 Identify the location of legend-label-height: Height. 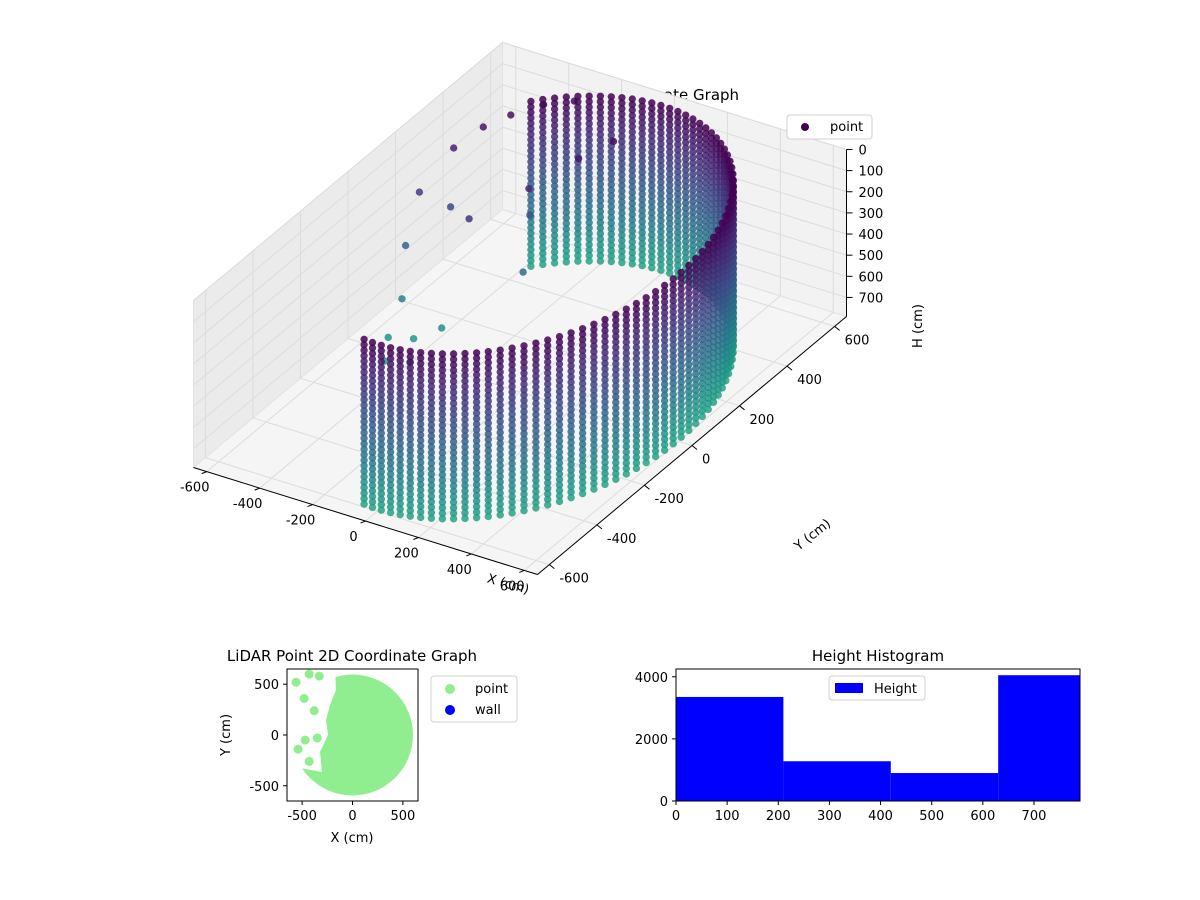
(895, 689).